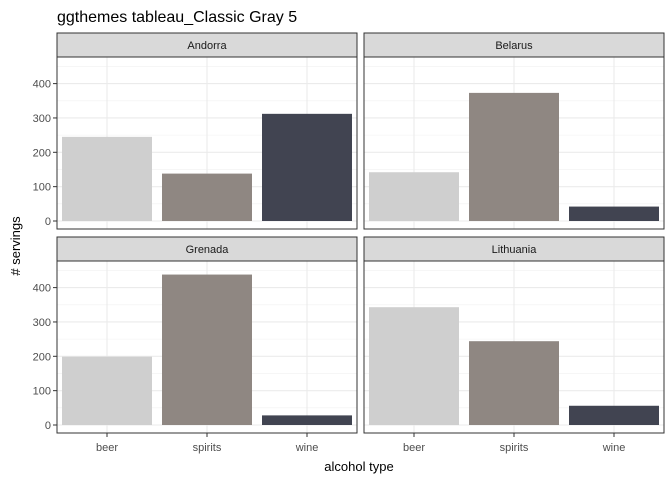  I want to click on bar-grenada-wine, so click(307, 420).